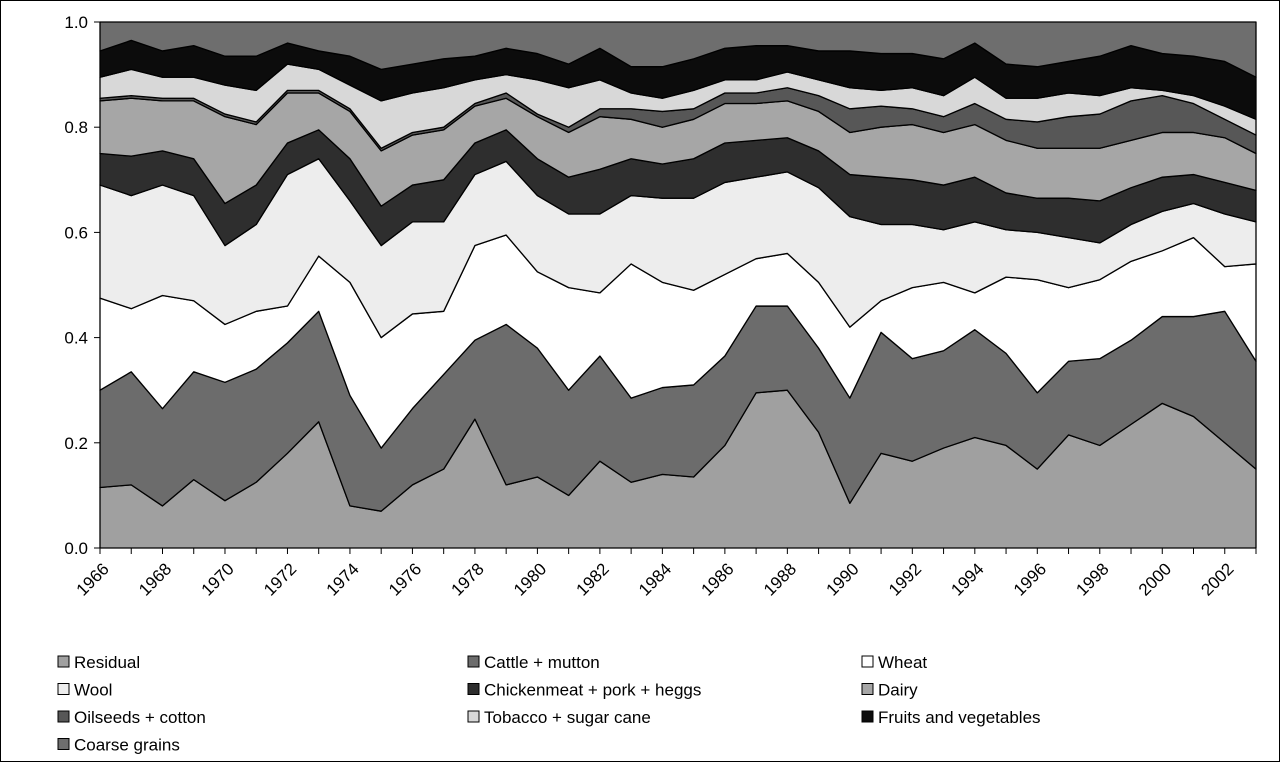  Describe the element at coordinates (592, 690) in the screenshot. I see `legend-label: Chickenmeat + pork + heggs` at that location.